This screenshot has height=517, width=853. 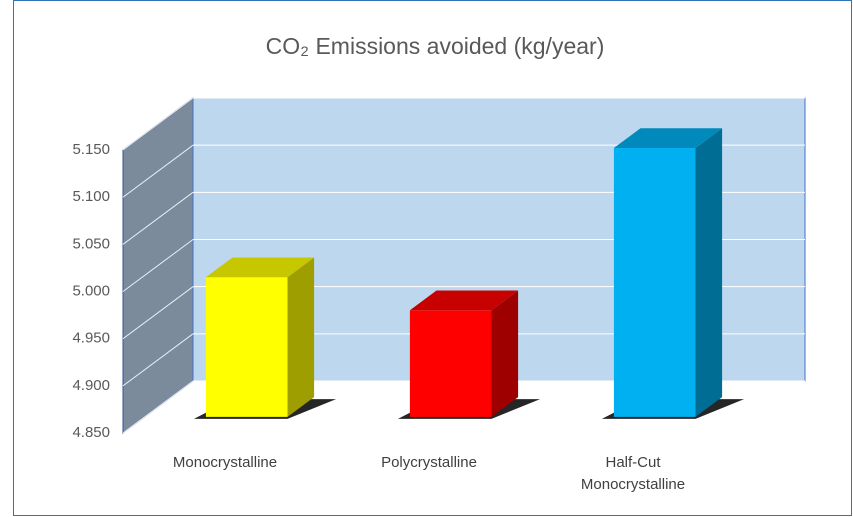 I want to click on y-tick-label: 4.950, so click(x=91, y=338).